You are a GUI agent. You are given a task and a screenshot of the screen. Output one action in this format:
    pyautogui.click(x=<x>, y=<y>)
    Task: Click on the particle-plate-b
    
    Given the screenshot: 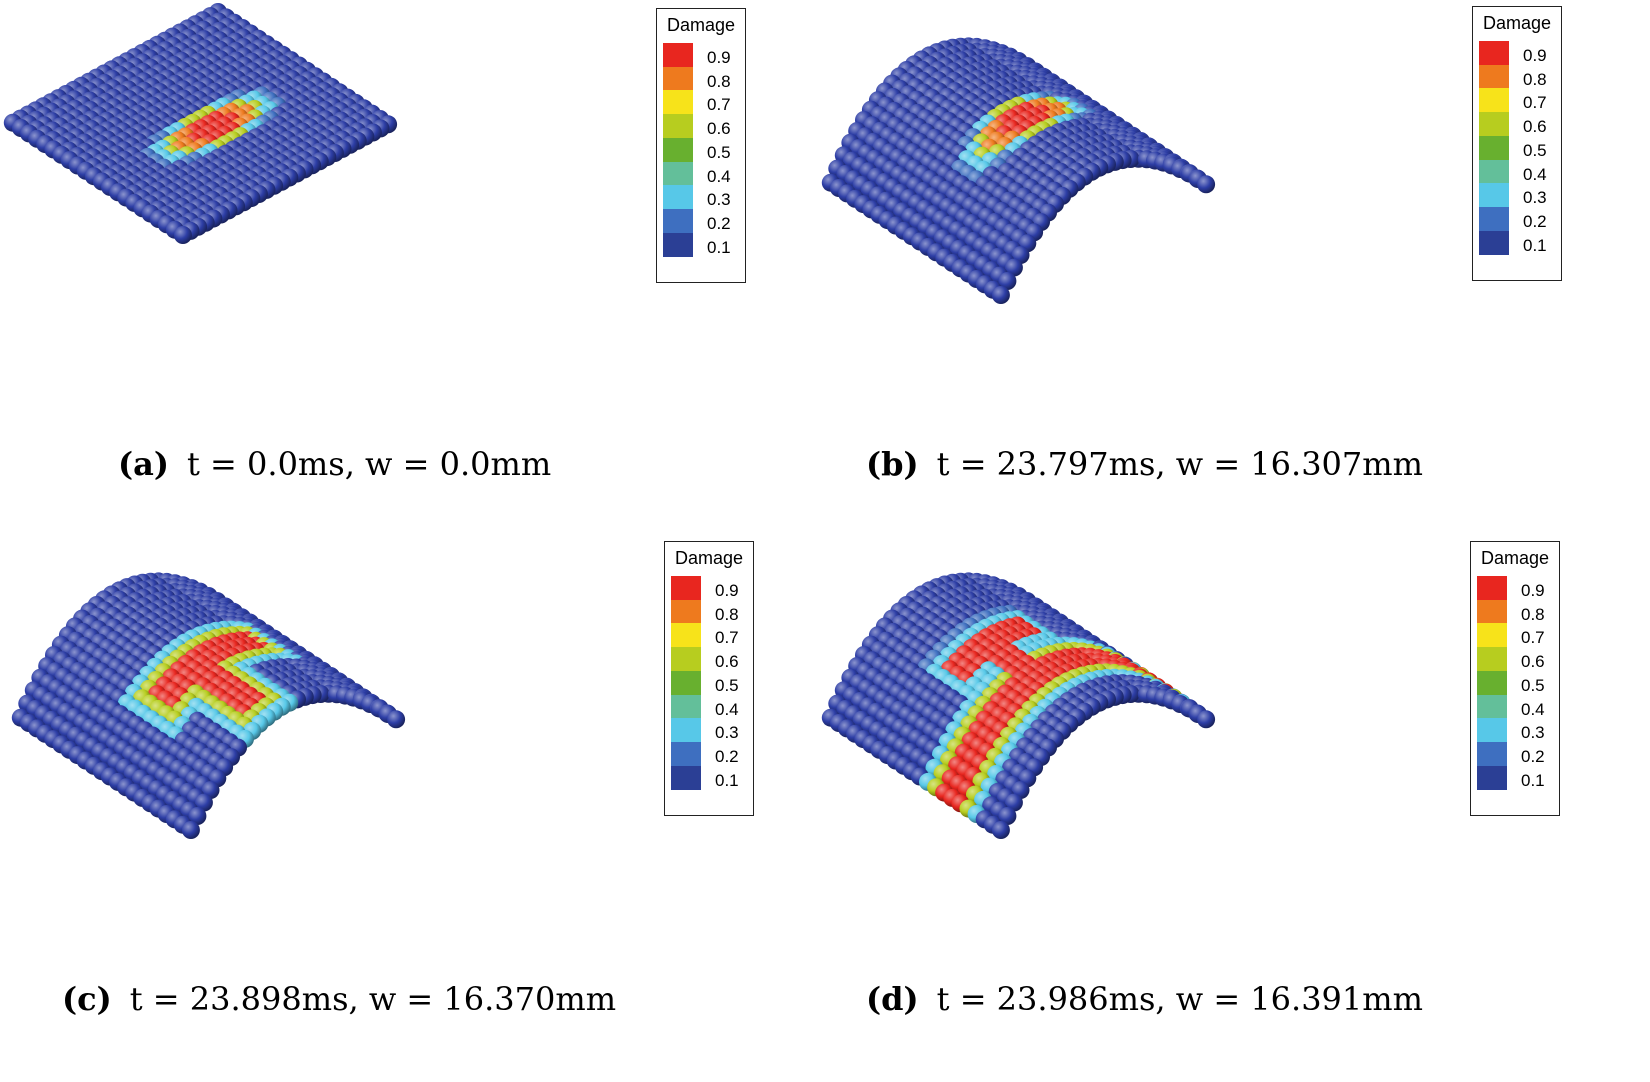 What is the action you would take?
    pyautogui.click(x=1018, y=170)
    